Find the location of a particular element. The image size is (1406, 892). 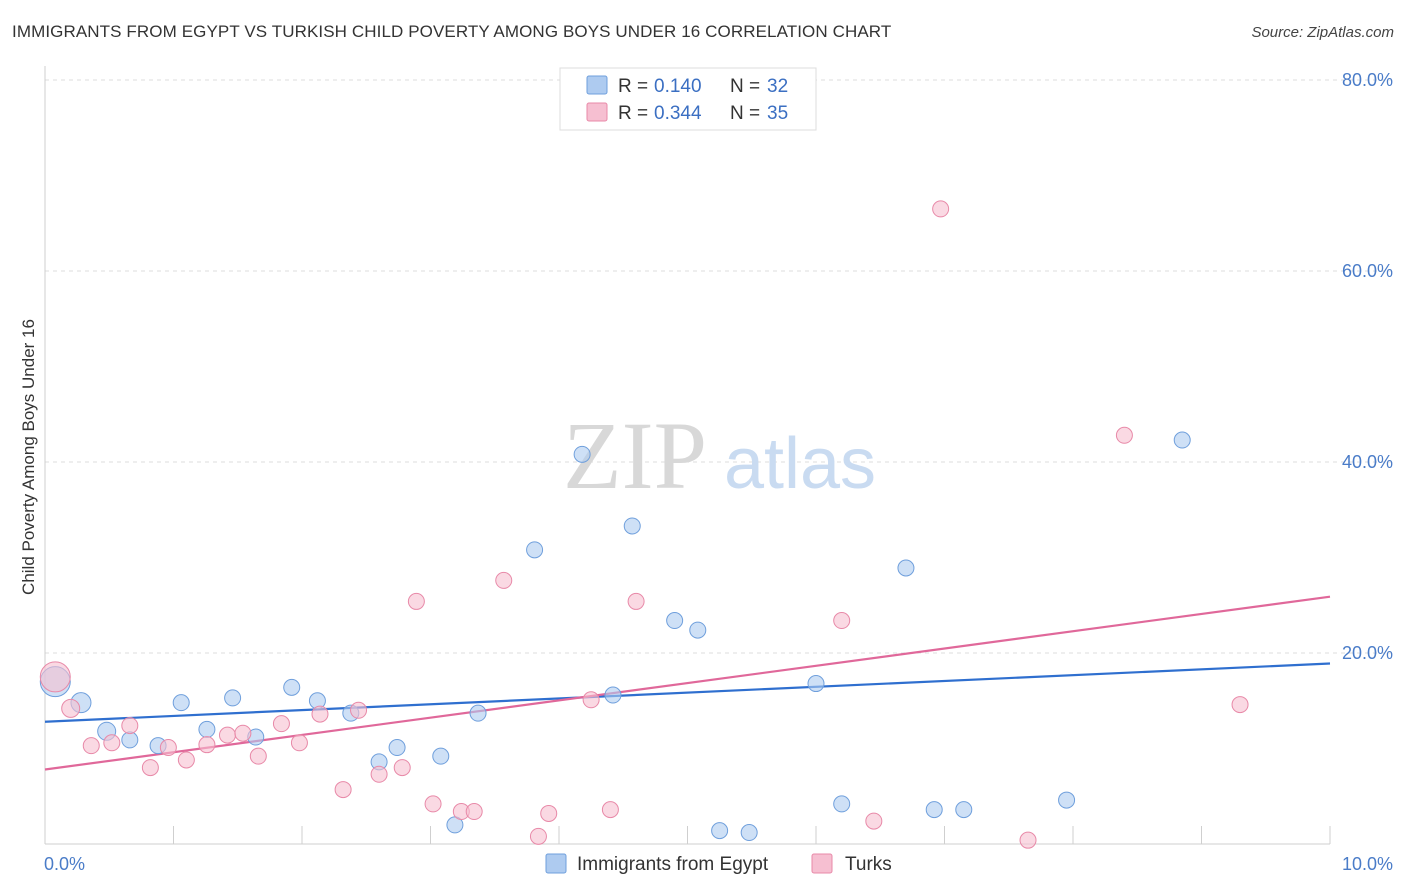

legend-n-value-egypt: 32 is located at coordinates (777, 86).